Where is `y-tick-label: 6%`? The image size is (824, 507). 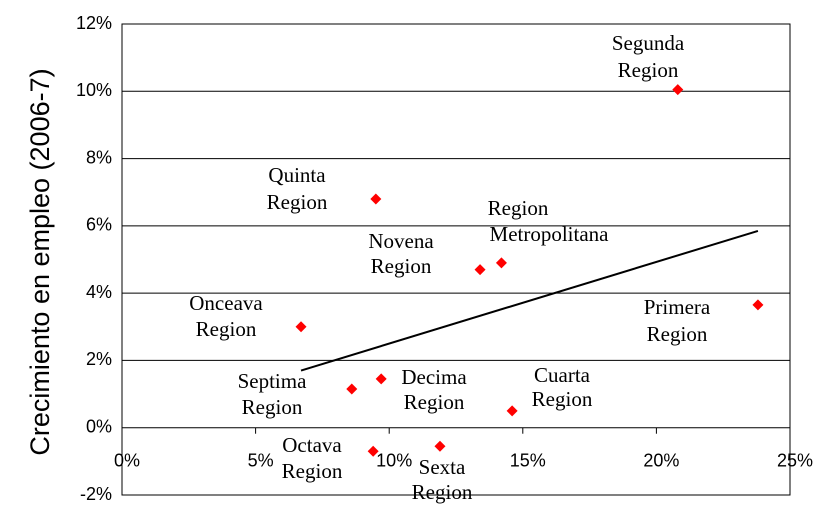 y-tick-label: 6% is located at coordinates (99, 225).